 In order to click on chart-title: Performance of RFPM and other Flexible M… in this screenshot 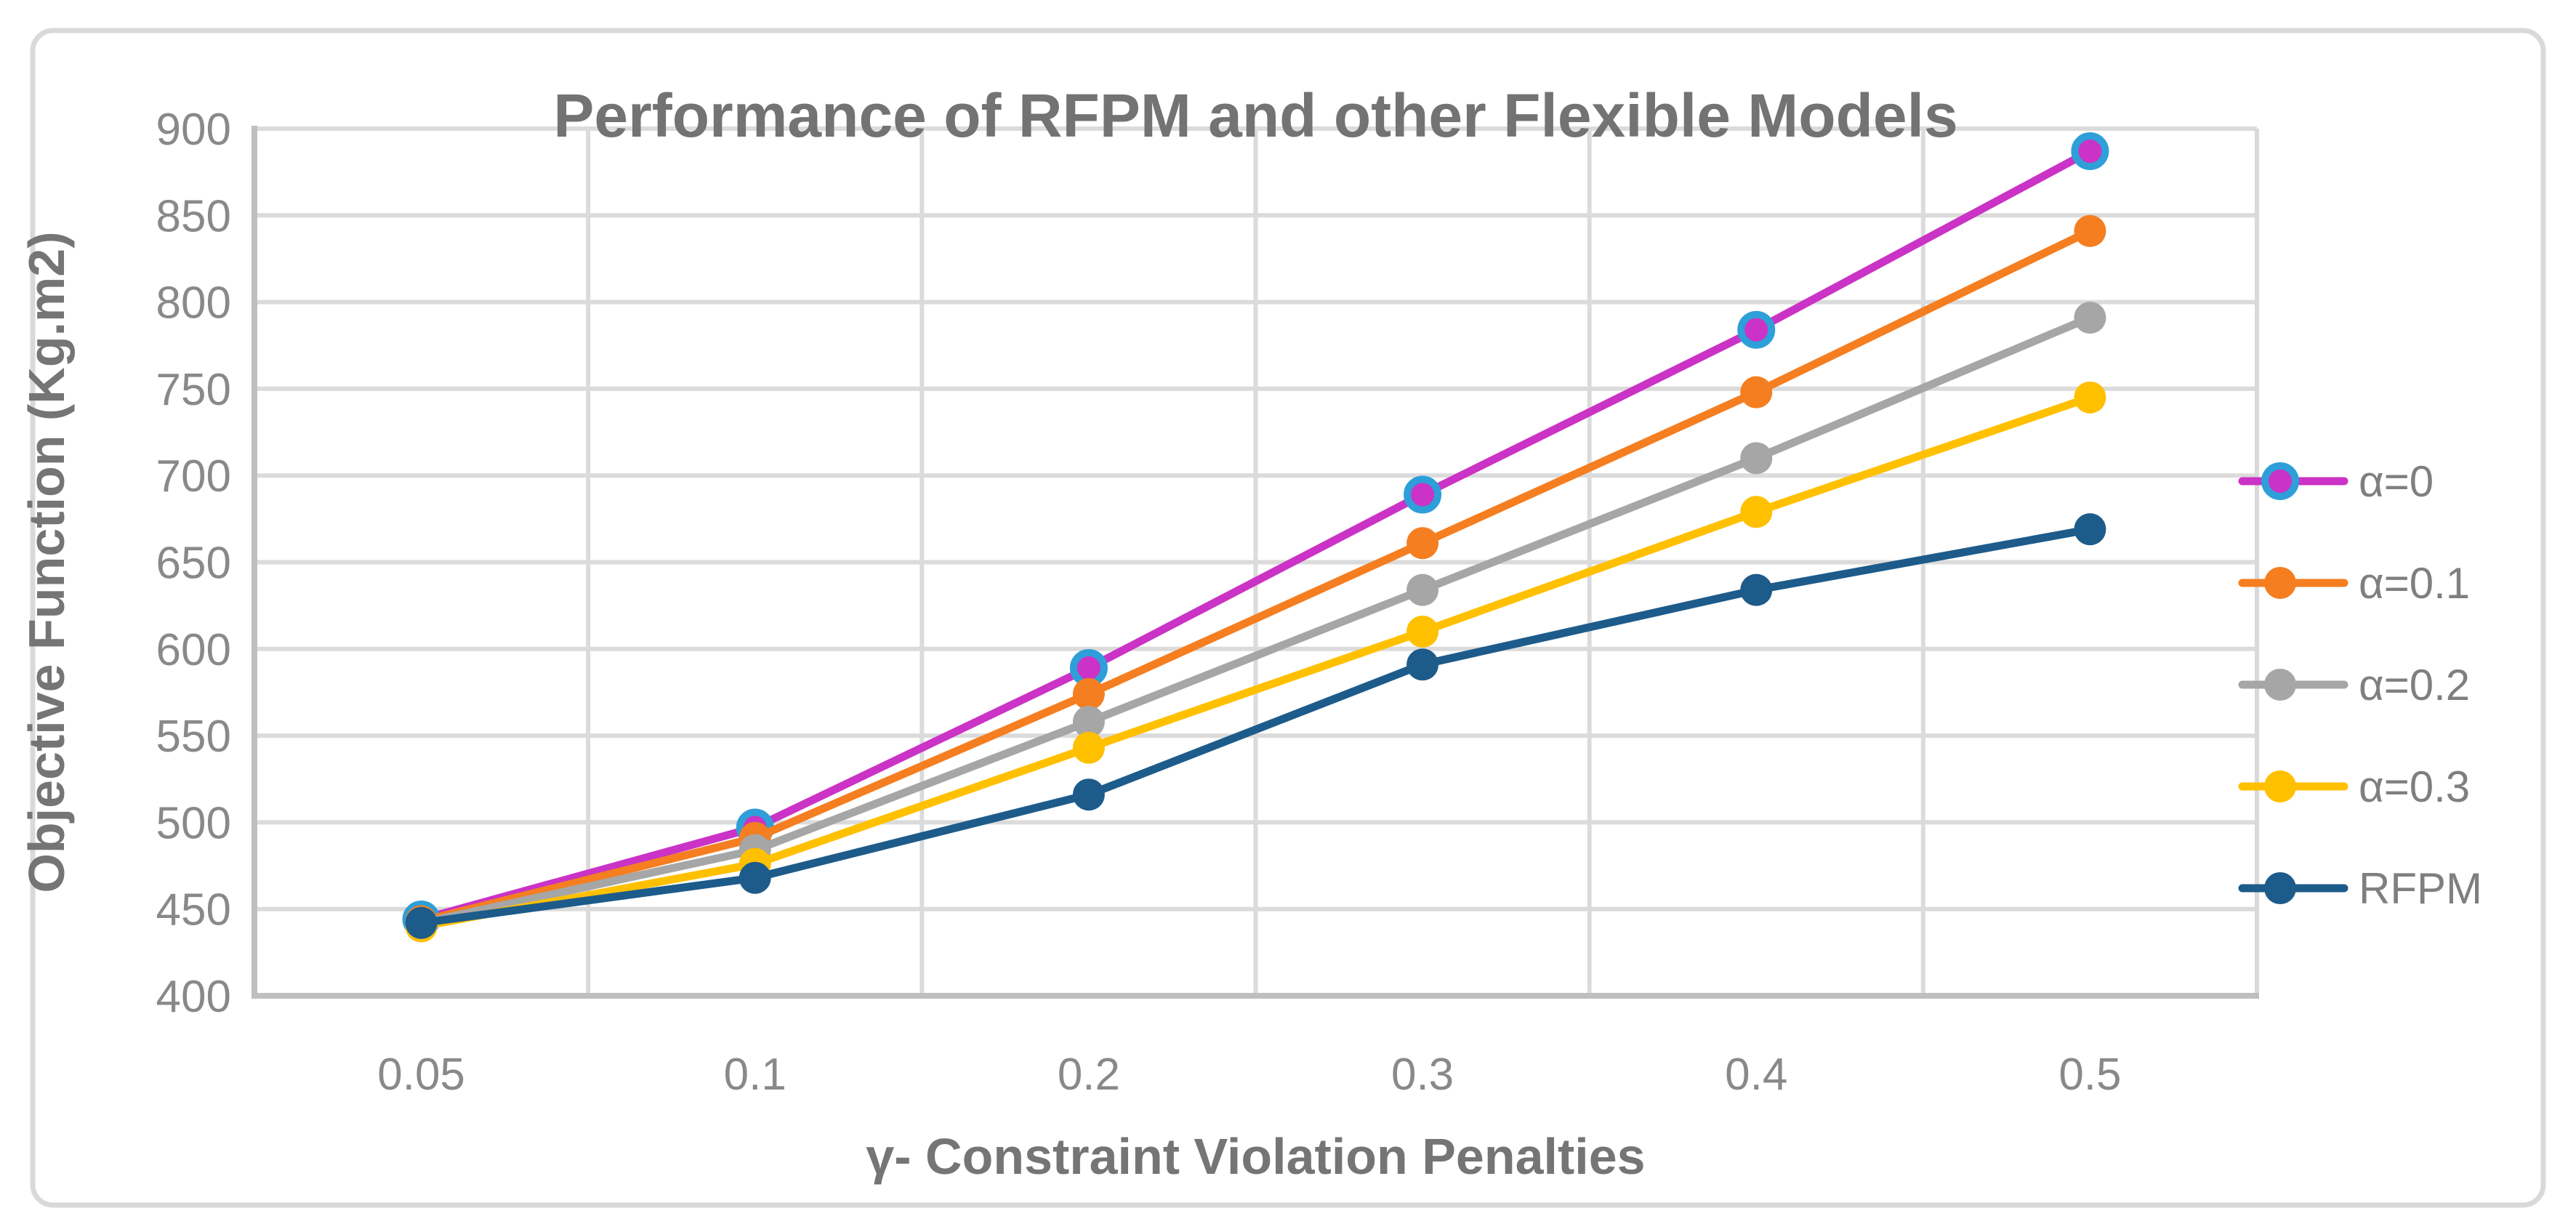, I will do `click(1255, 115)`.